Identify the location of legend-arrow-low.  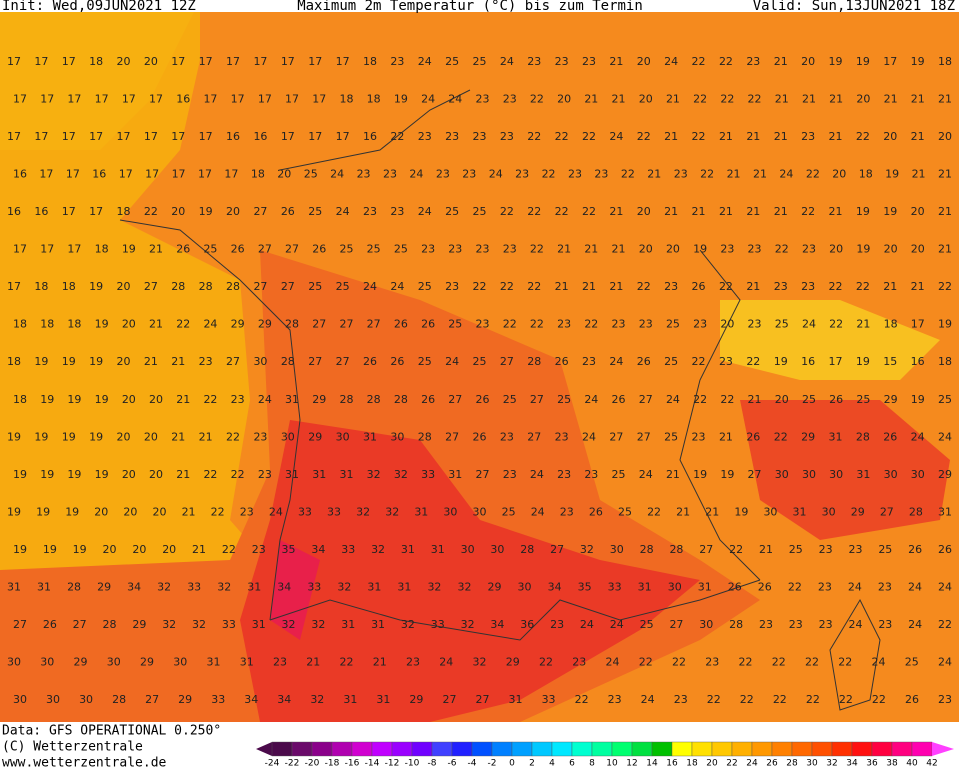
(264, 749).